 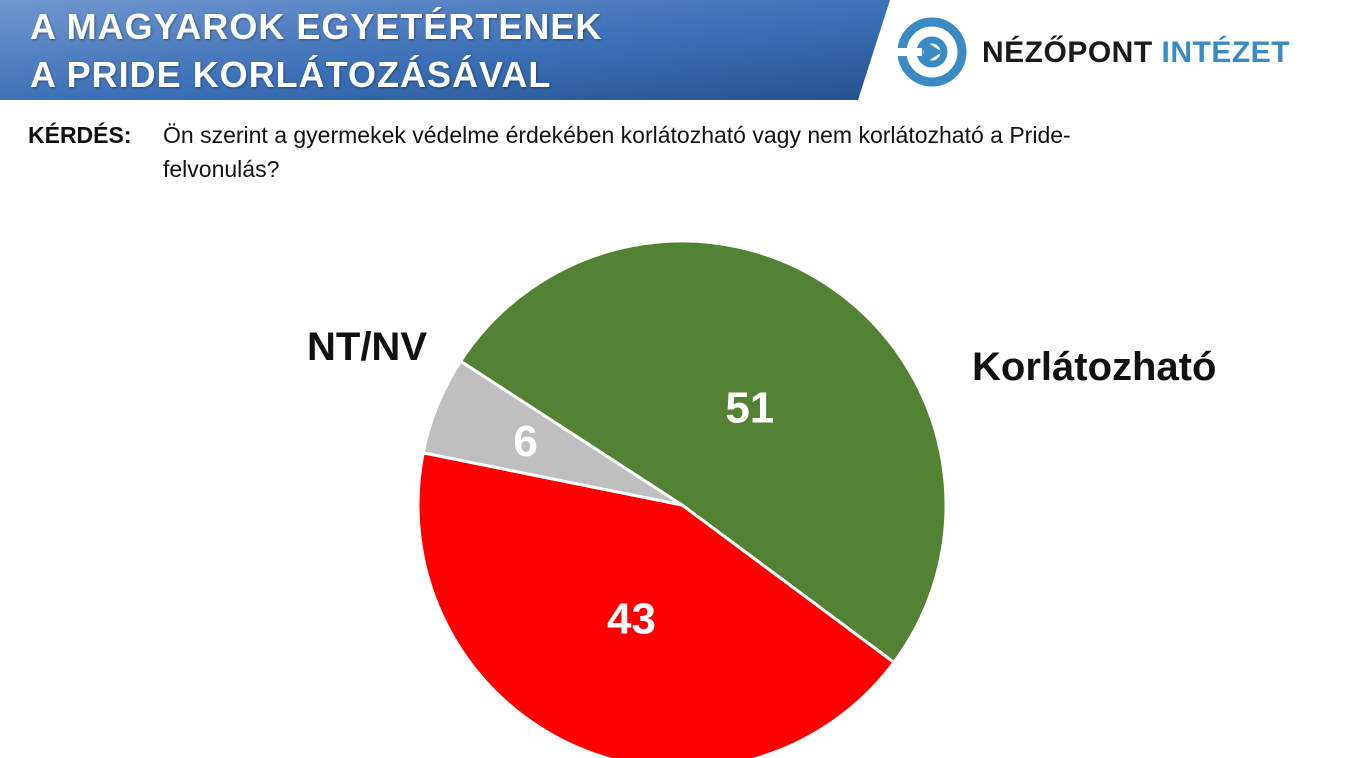 I want to click on page-title-line-2: A PRIDE KORLÁTOZÁSÁVAL, so click(x=291, y=74).